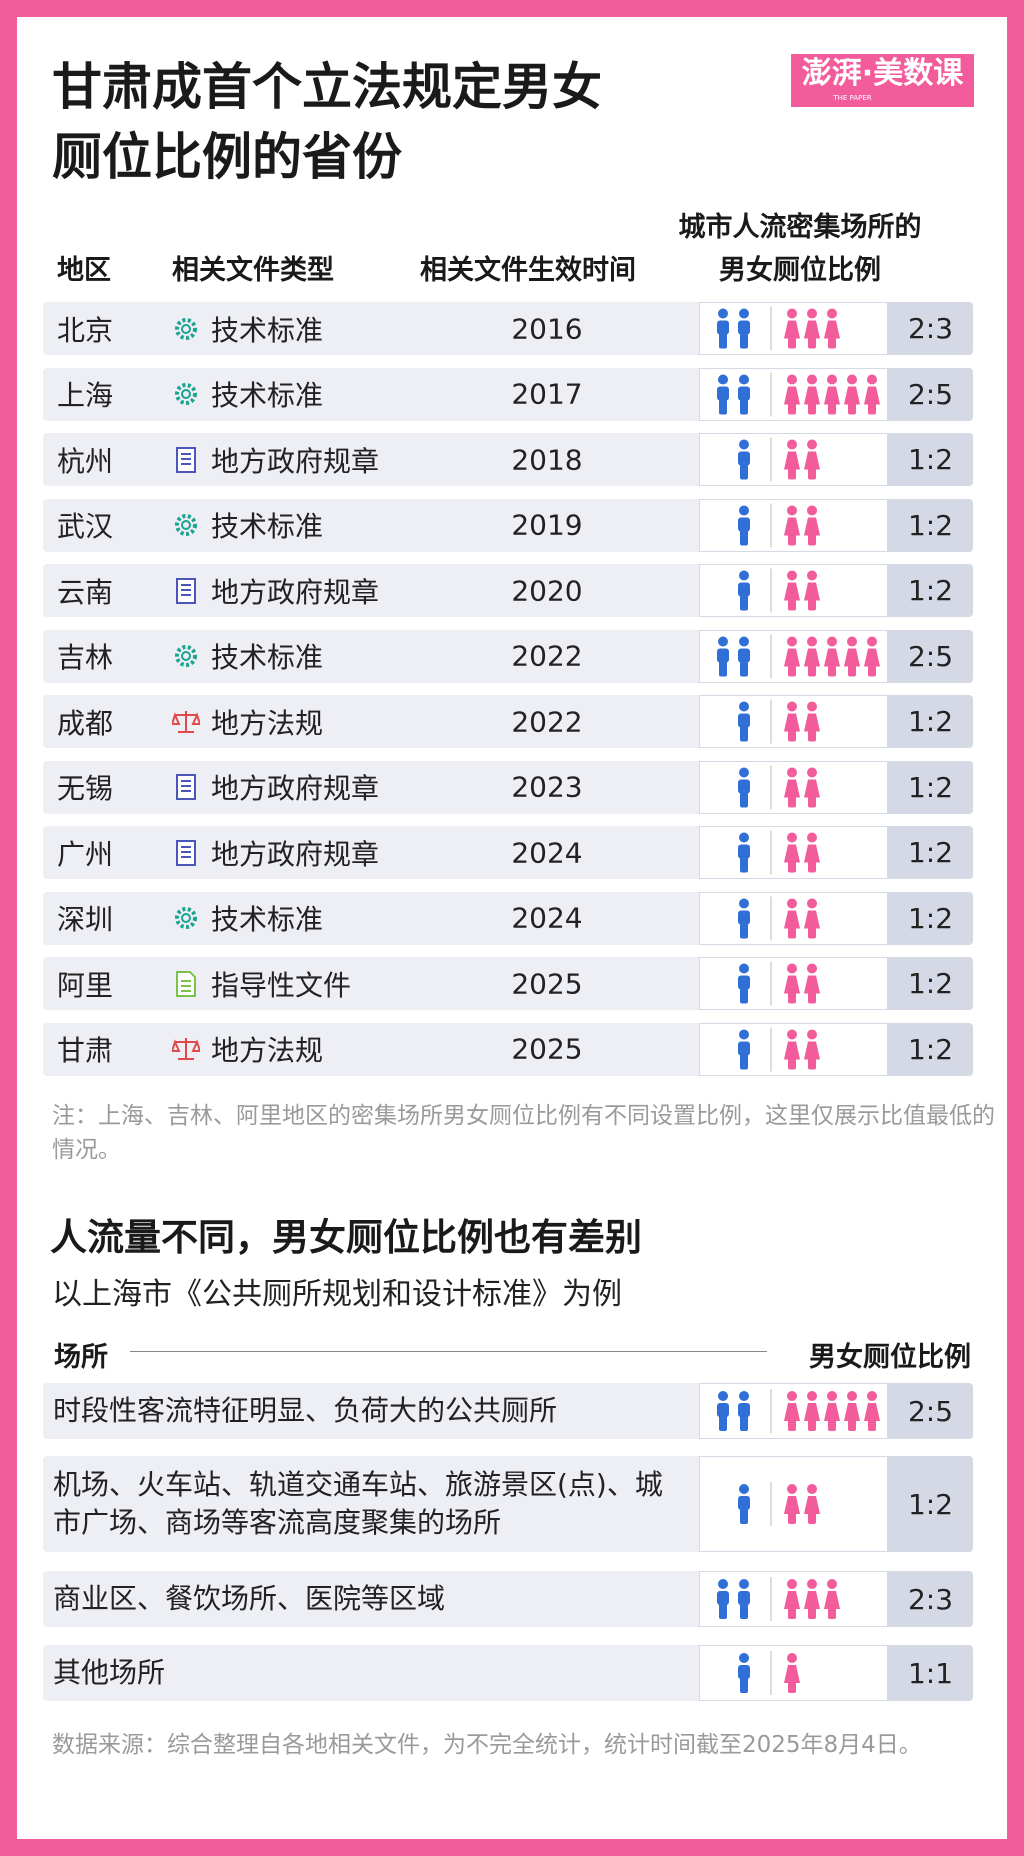 This screenshot has width=1024, height=1856. I want to click on column-header: 城市人流密集场所的, so click(800, 227).